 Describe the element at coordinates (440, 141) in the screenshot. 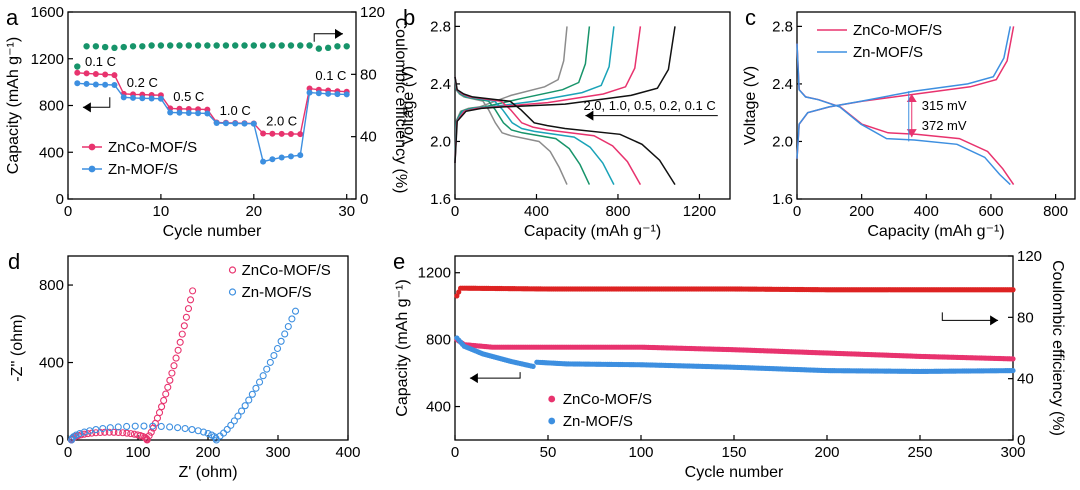

I see `y-tick-label: 2.0` at that location.